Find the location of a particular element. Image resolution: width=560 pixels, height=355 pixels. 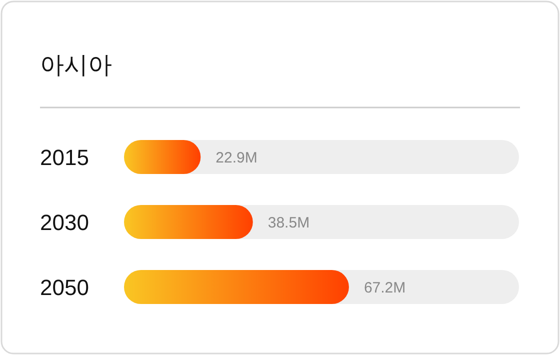

y-tick-label: 2015 is located at coordinates (64, 157).